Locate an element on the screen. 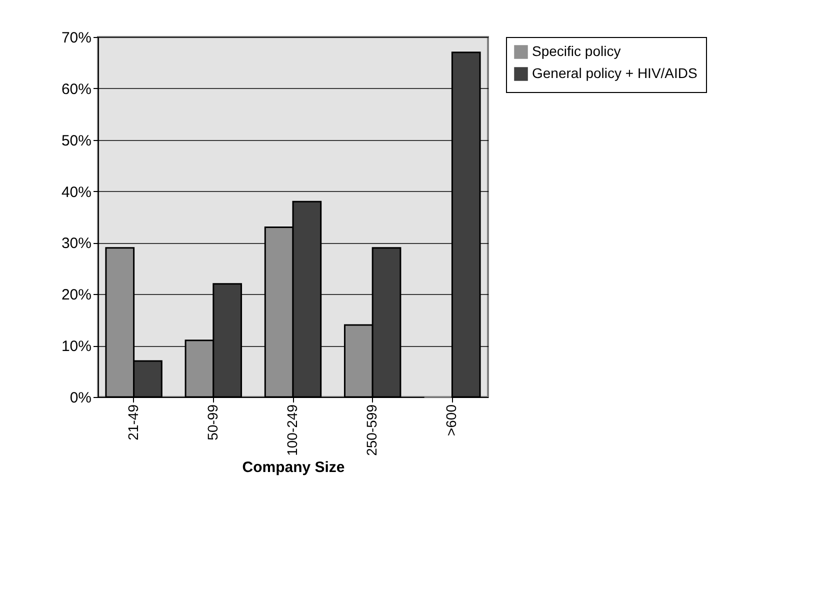 This screenshot has height=598, width=814. legend-label: Specific policy is located at coordinates (576, 51).